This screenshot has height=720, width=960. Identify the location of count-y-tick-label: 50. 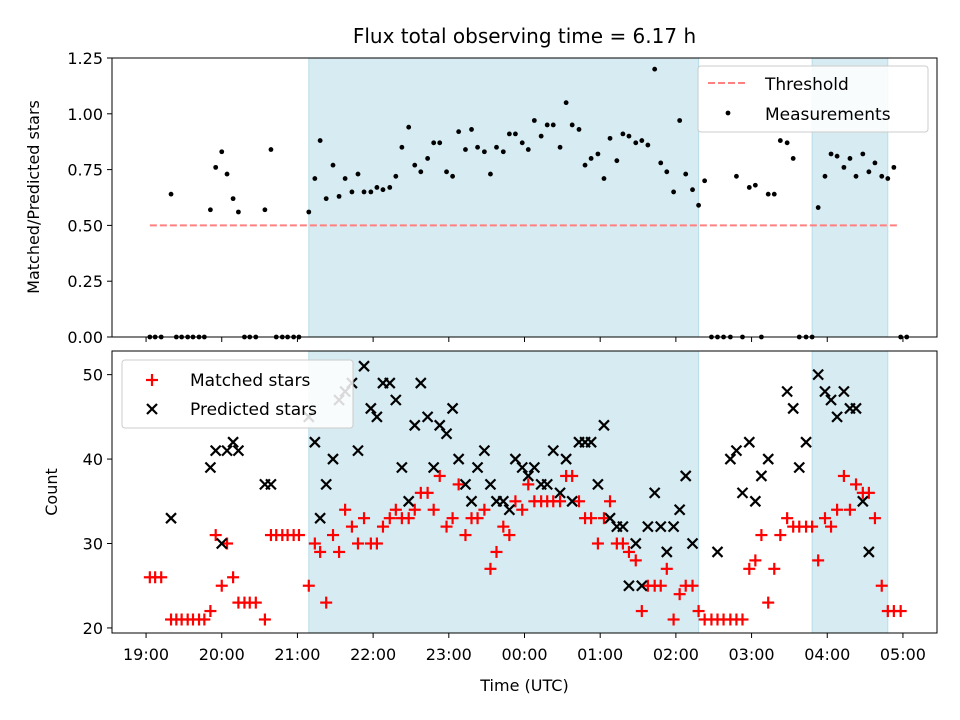
(93, 375).